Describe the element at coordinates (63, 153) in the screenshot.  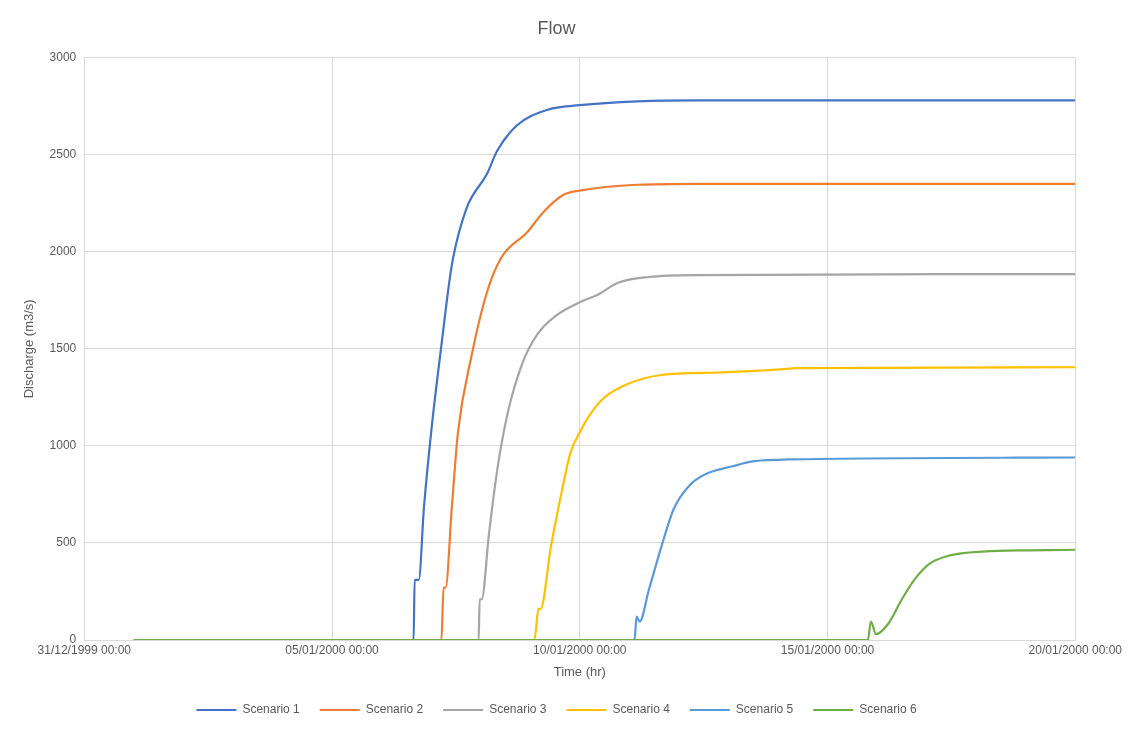
I see `y-tick-label: 2500` at that location.